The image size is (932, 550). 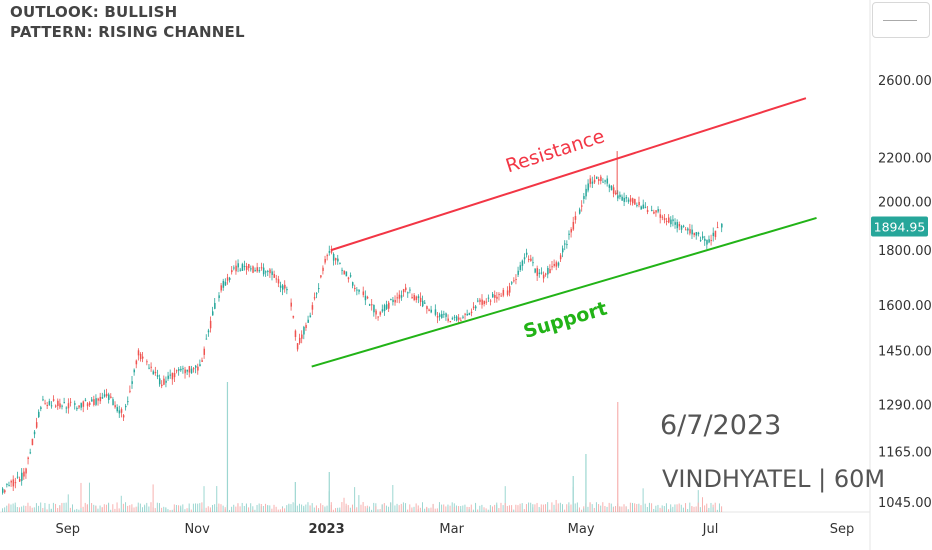 What do you see at coordinates (568, 174) in the screenshot?
I see `resistance-line` at bounding box center [568, 174].